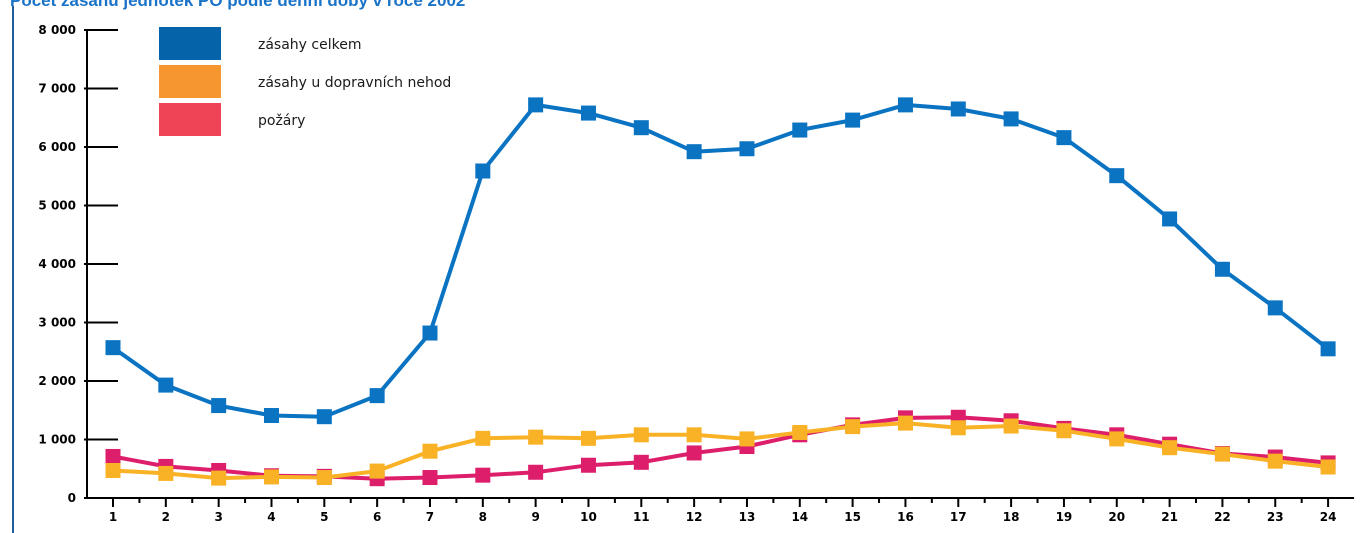 The width and height of the screenshot is (1367, 533). What do you see at coordinates (958, 517) in the screenshot?
I see `x-tick-label: 17` at bounding box center [958, 517].